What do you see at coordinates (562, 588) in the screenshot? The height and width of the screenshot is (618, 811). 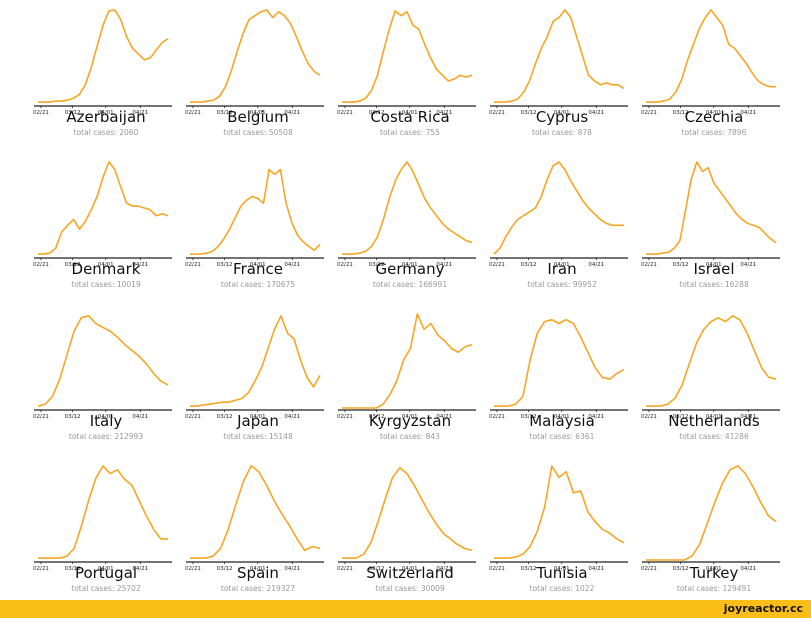 I see `total-cases-label: total cases: 1022` at bounding box center [562, 588].